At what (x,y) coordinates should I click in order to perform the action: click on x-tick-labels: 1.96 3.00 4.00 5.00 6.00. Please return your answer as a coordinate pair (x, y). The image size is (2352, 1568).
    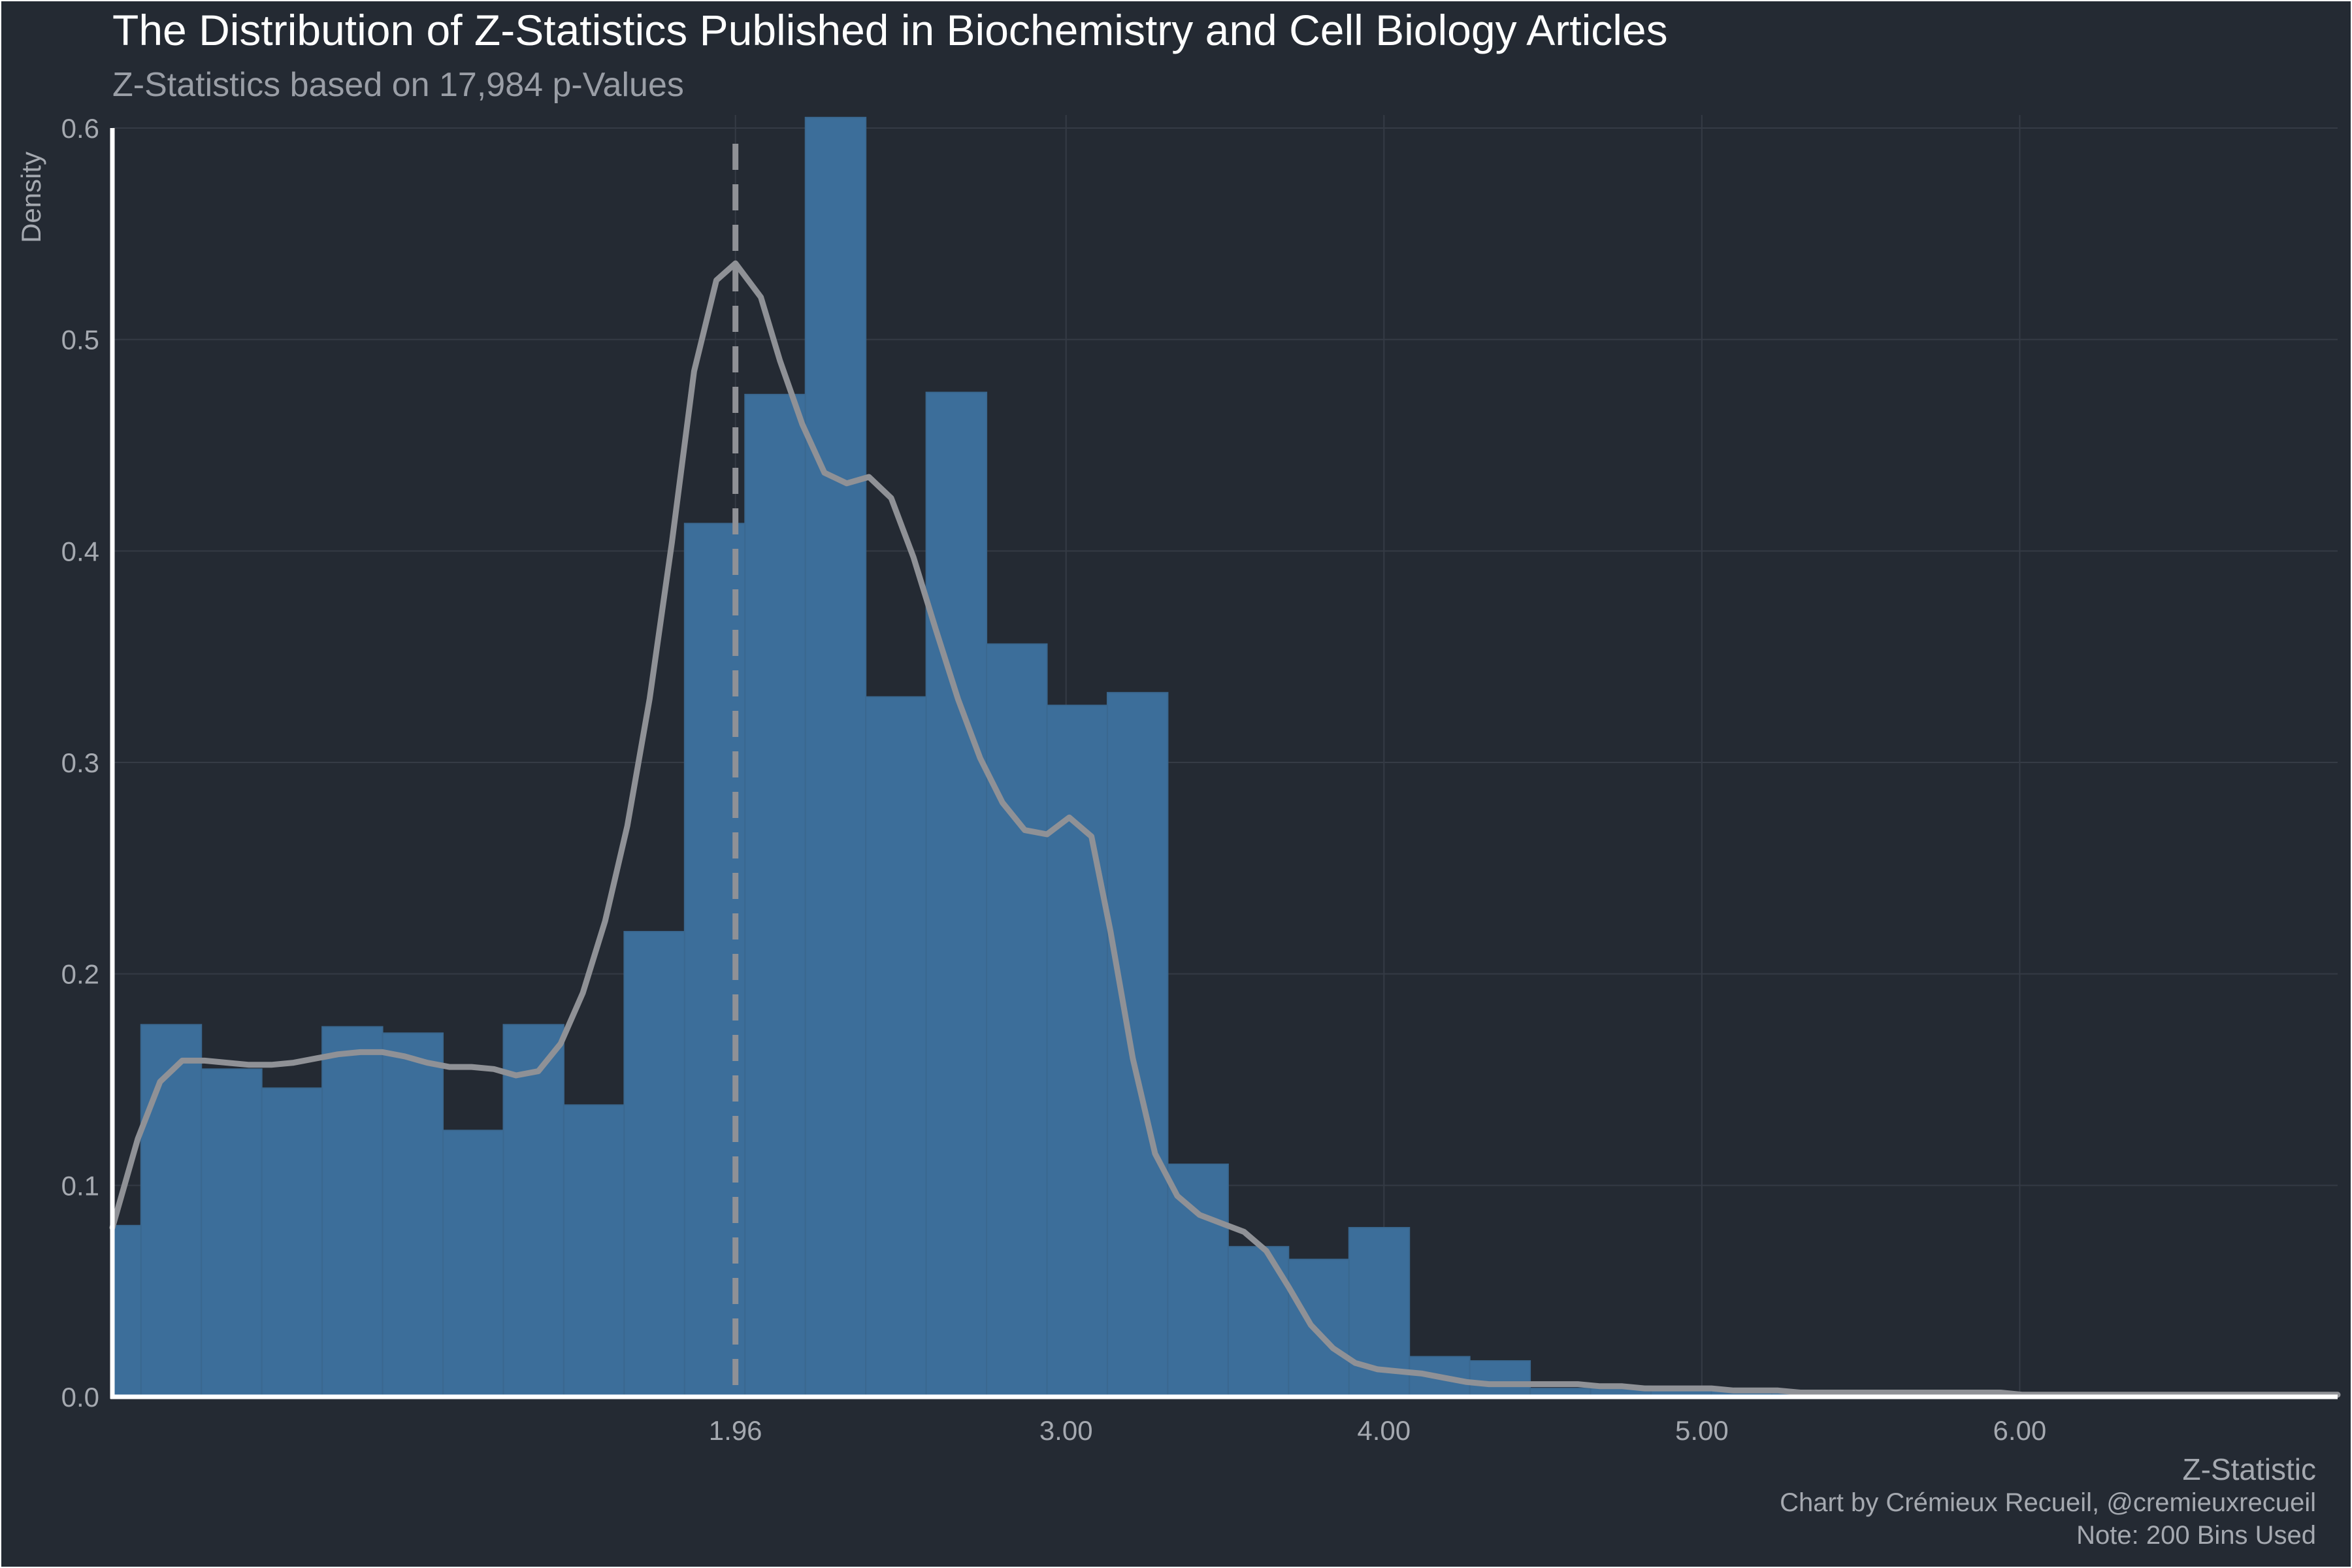
    Looking at the image, I should click on (1377, 1430).